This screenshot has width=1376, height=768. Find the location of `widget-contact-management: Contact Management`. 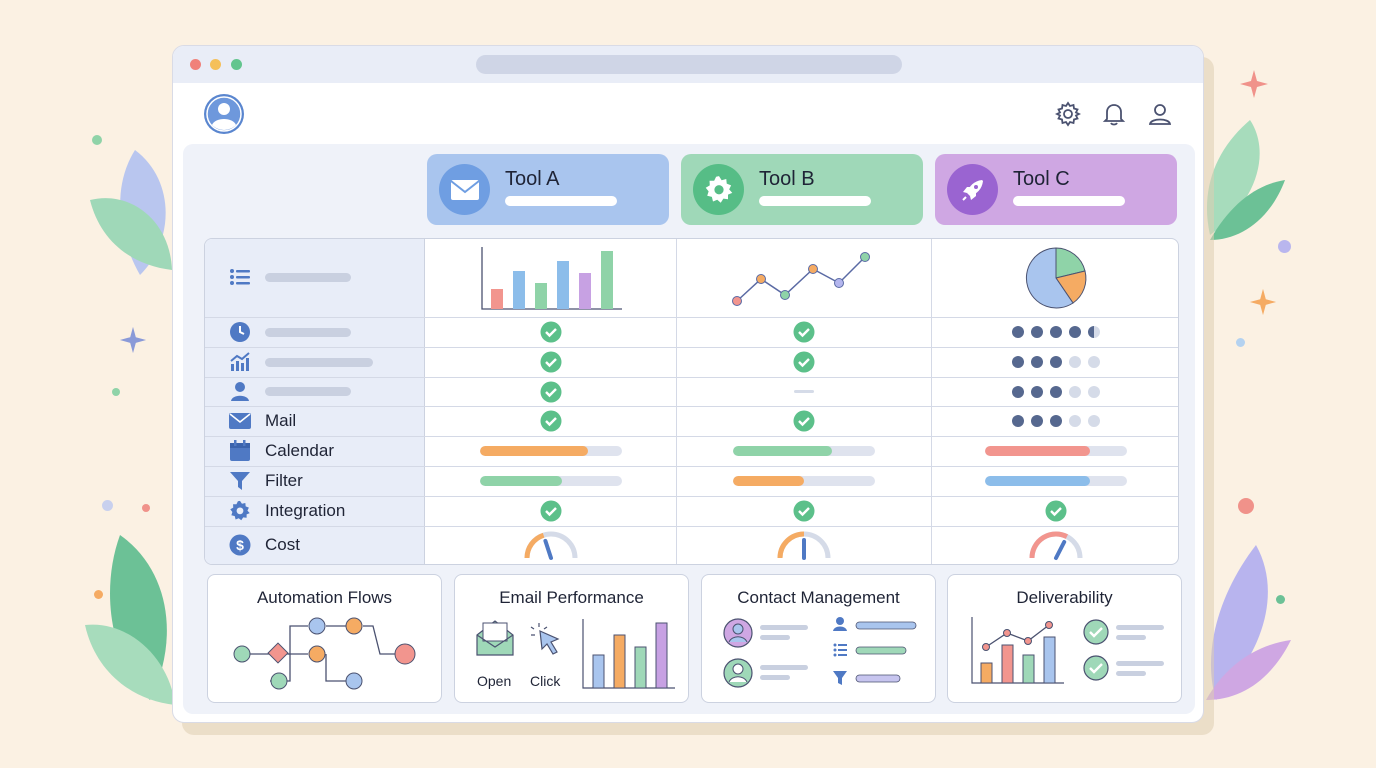

widget-contact-management: Contact Management is located at coordinates (818, 638).